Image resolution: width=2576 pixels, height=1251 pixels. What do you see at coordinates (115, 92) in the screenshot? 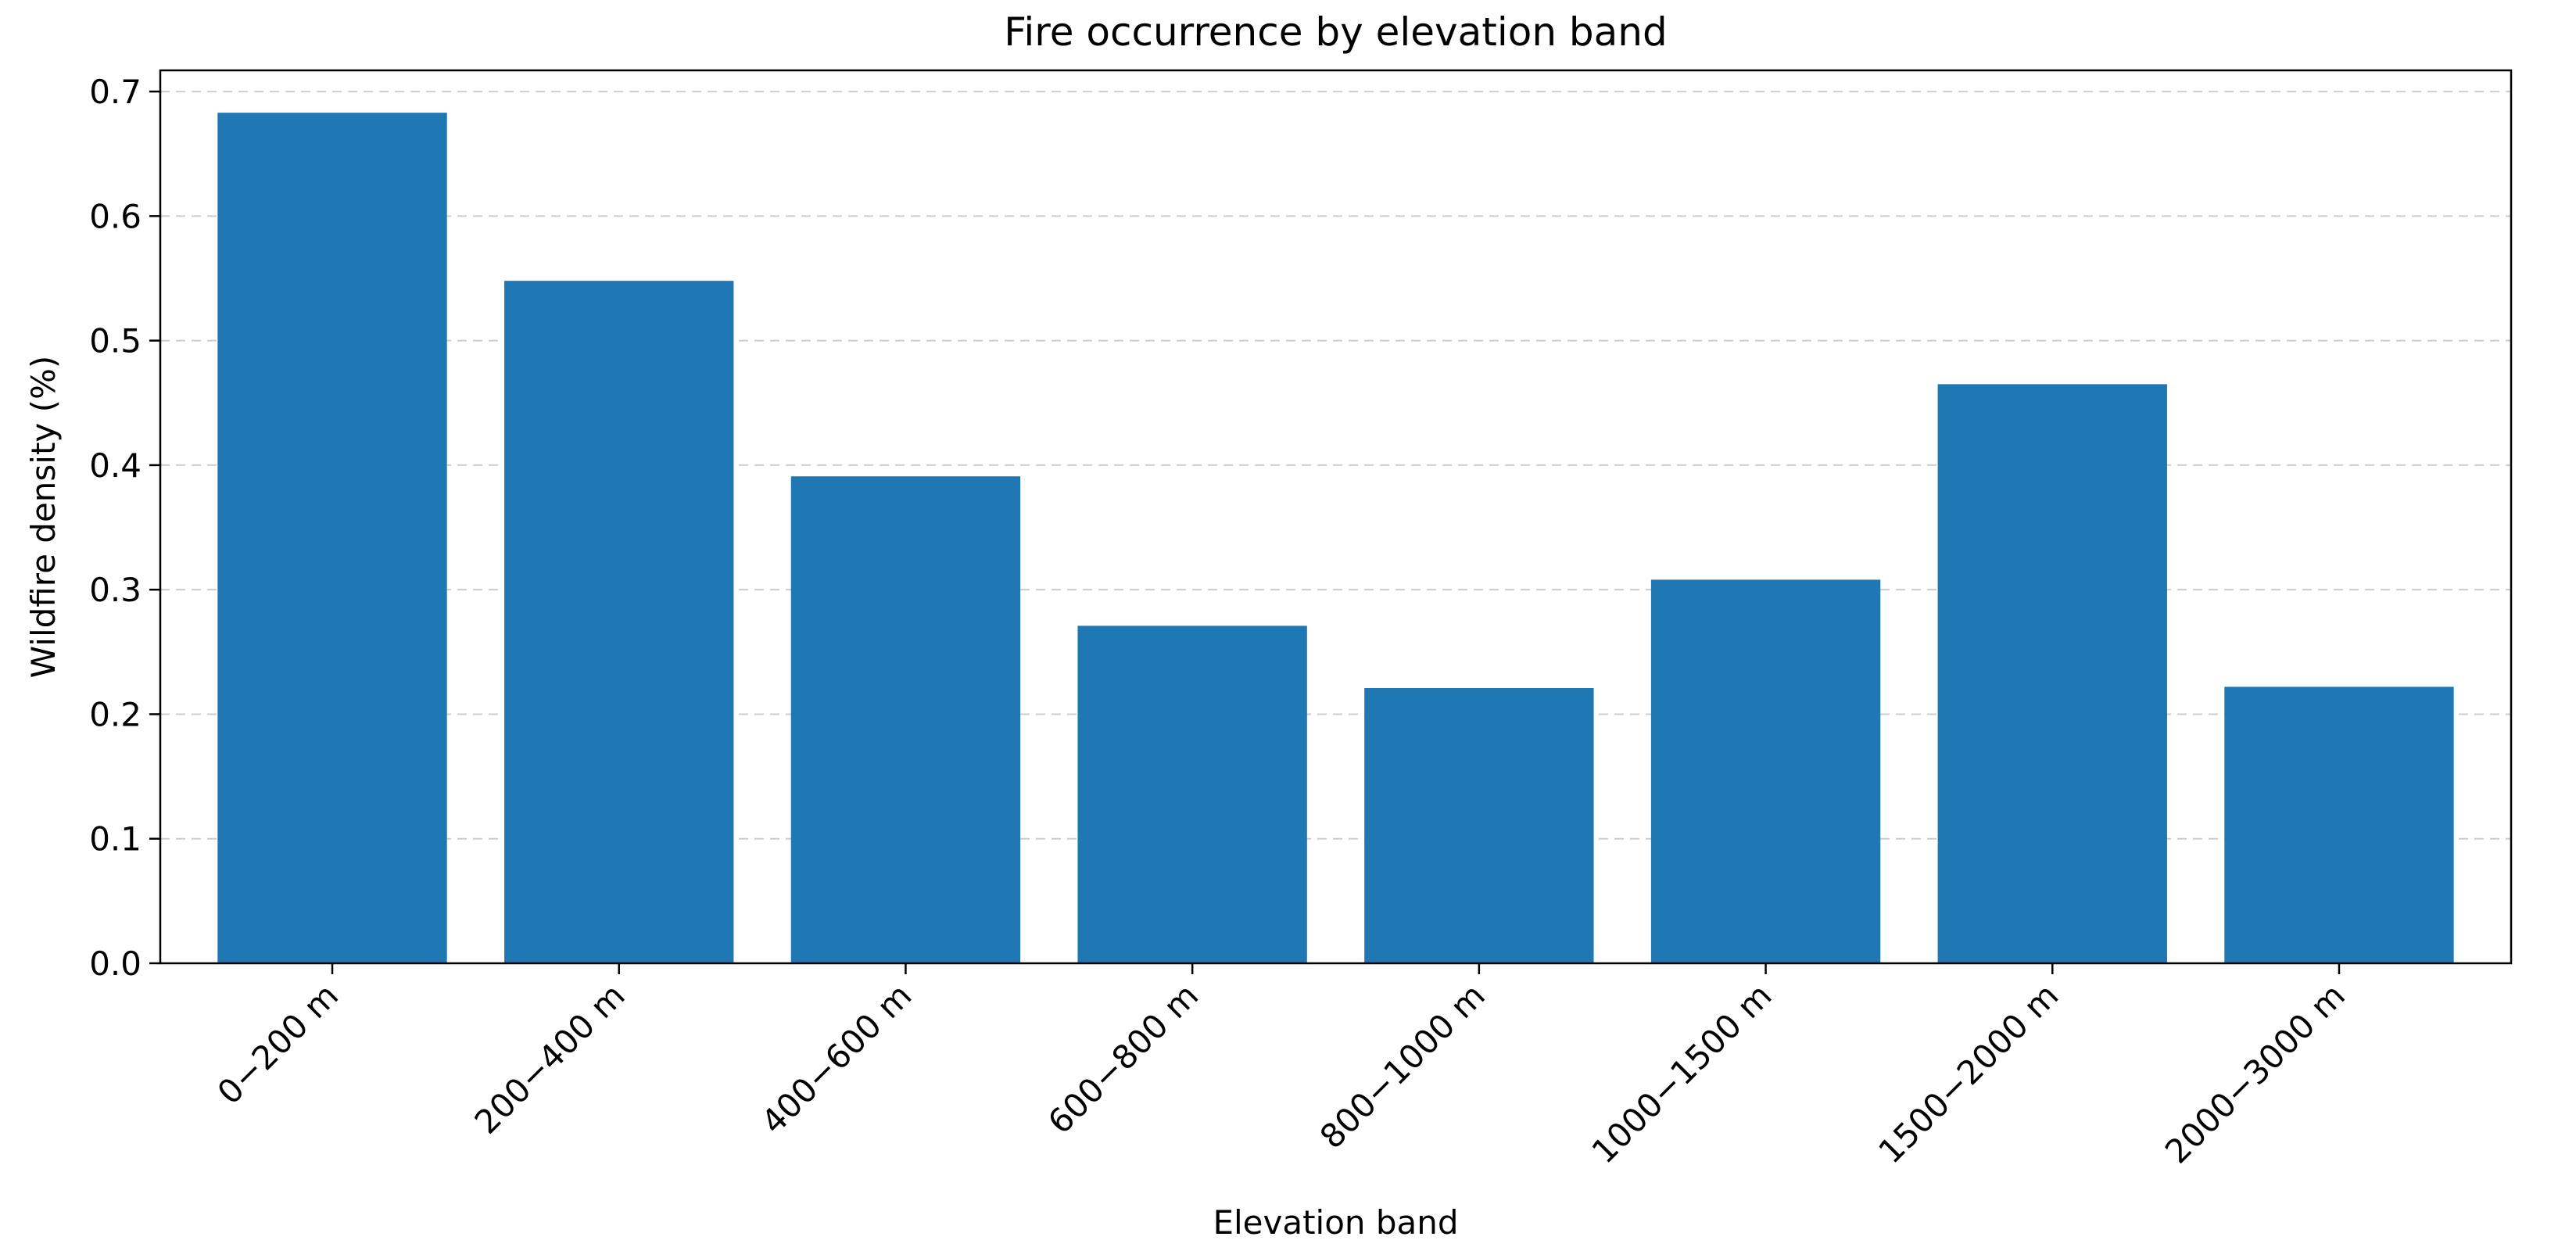
I see `y-tick-label: 0.7` at bounding box center [115, 92].